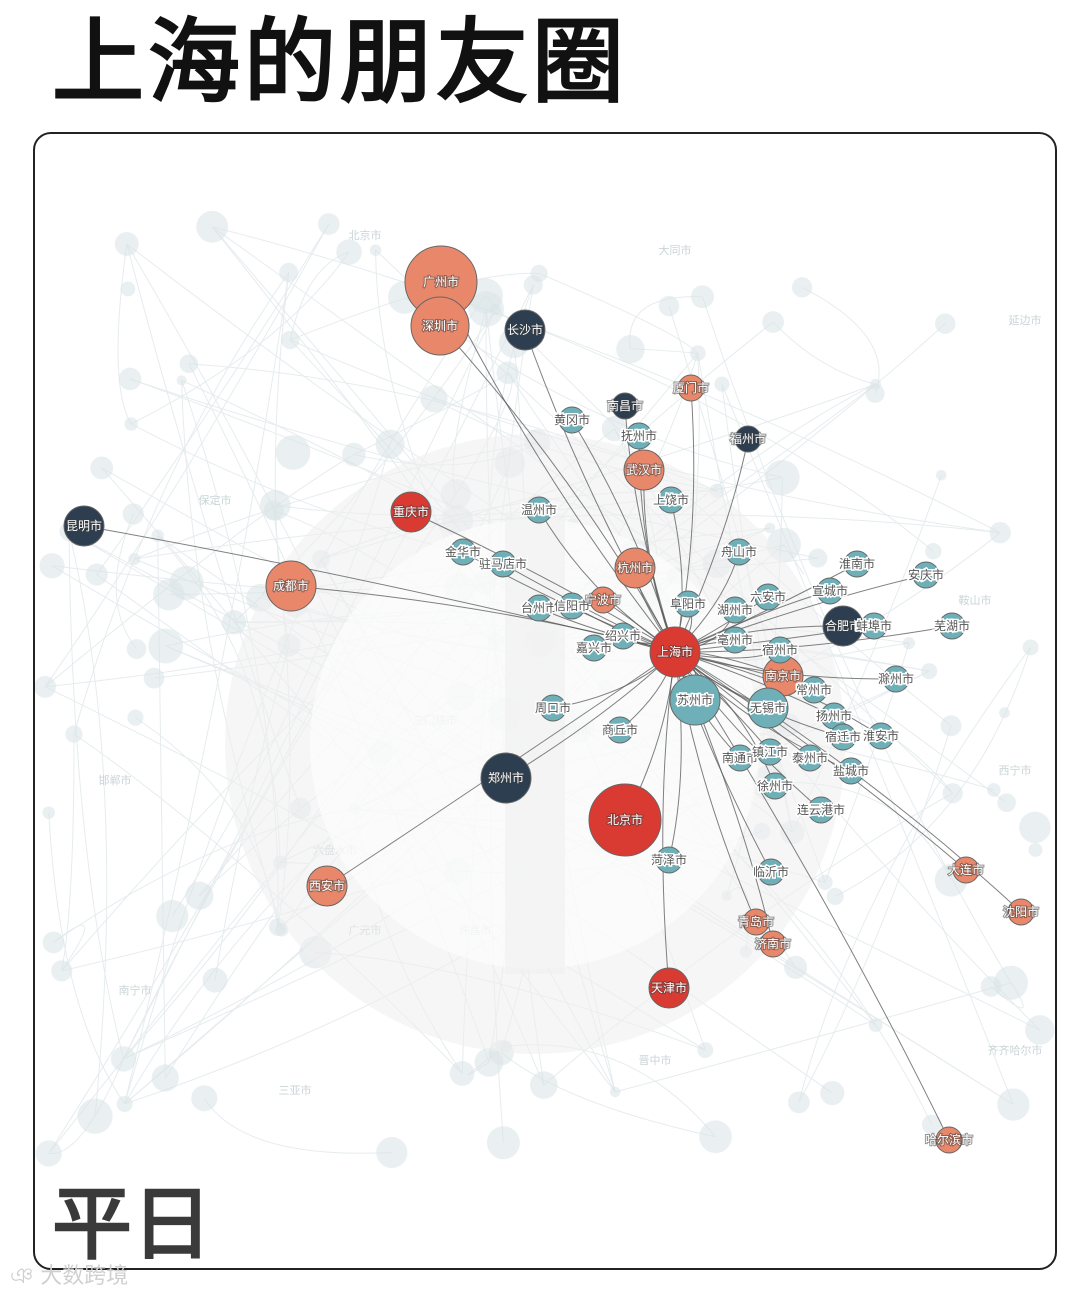 This screenshot has width=1080, height=1296. I want to click on node-亳州市: 亳州市, so click(735, 640).